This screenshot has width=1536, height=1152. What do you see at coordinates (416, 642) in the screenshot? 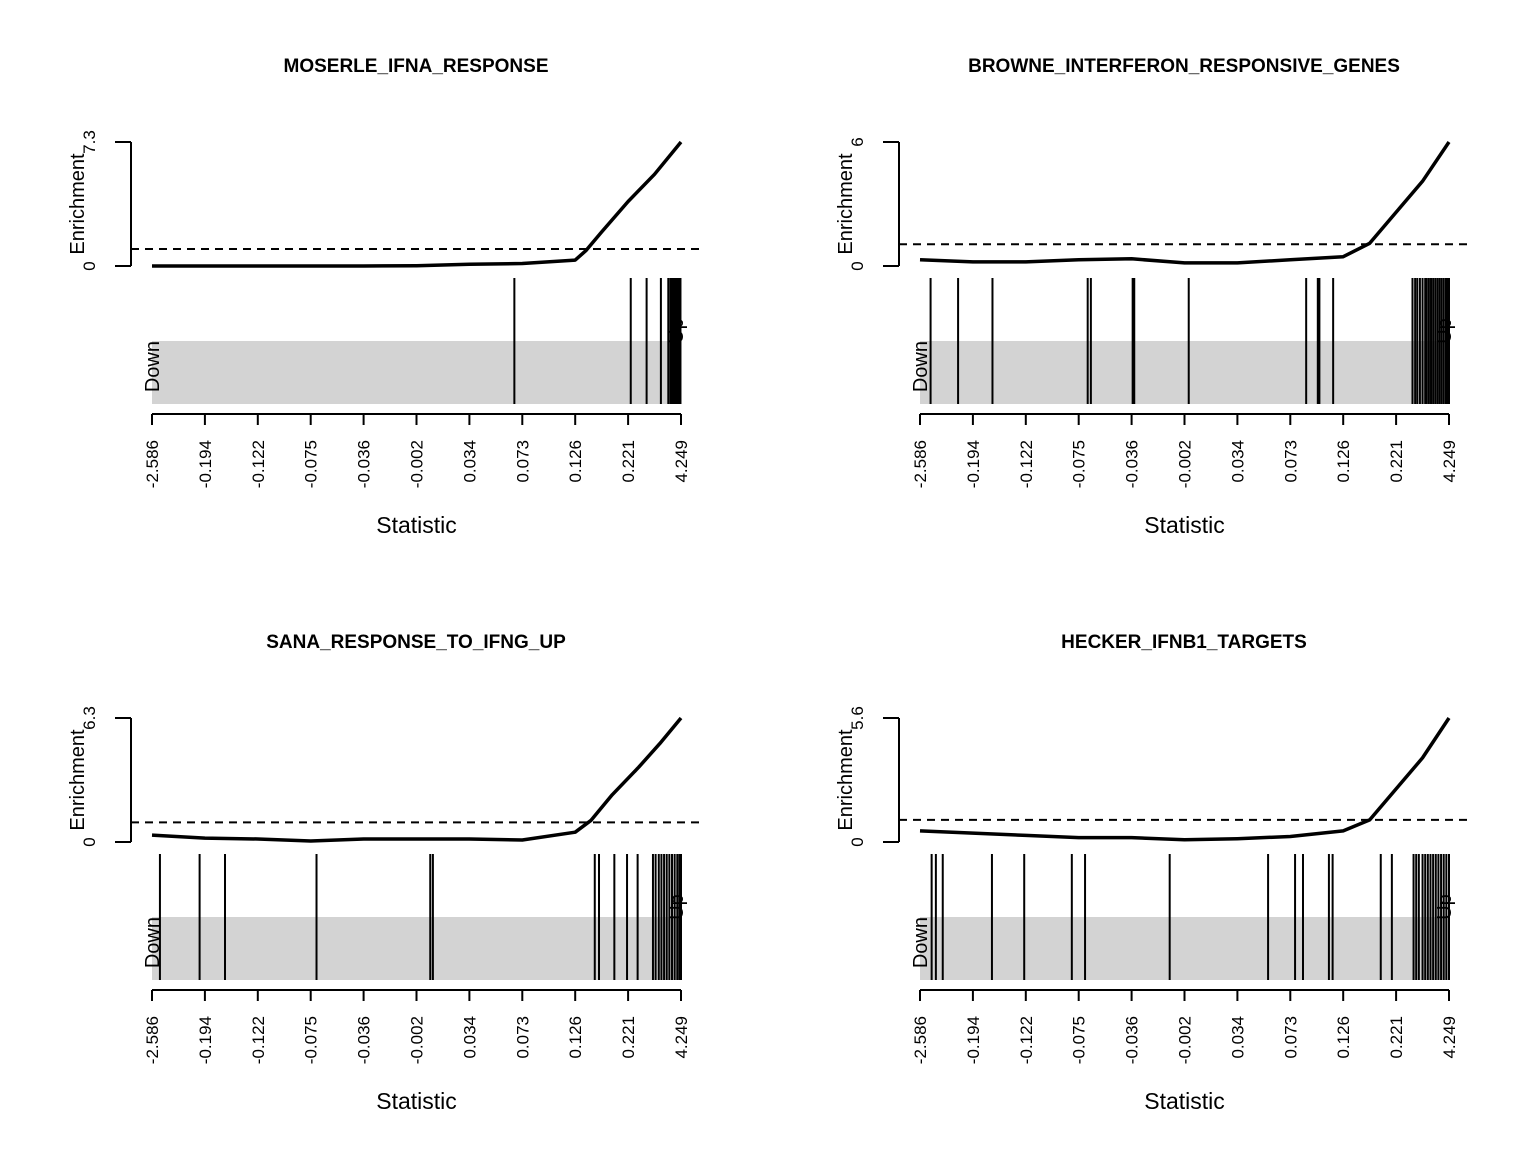
I see `chart-title: SANA_RESPONSE_TO_IFNG_UP` at bounding box center [416, 642].